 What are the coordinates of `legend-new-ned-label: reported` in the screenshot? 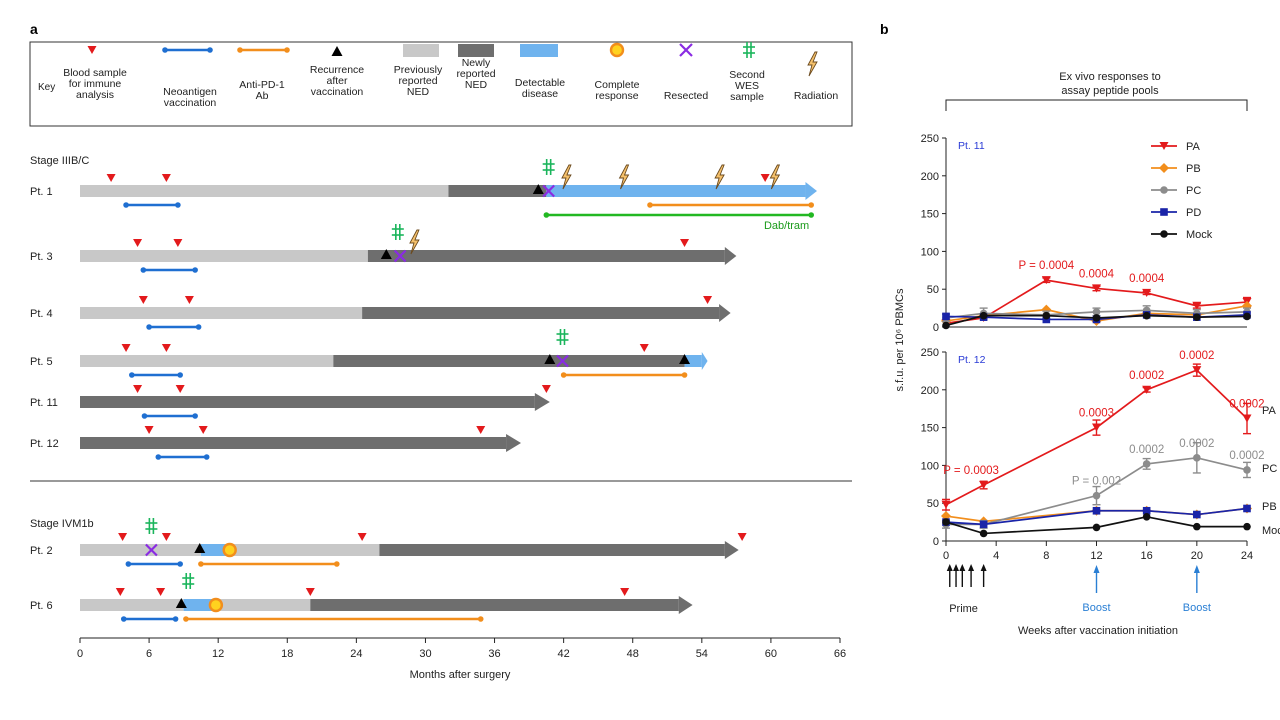 It's located at (475, 74).